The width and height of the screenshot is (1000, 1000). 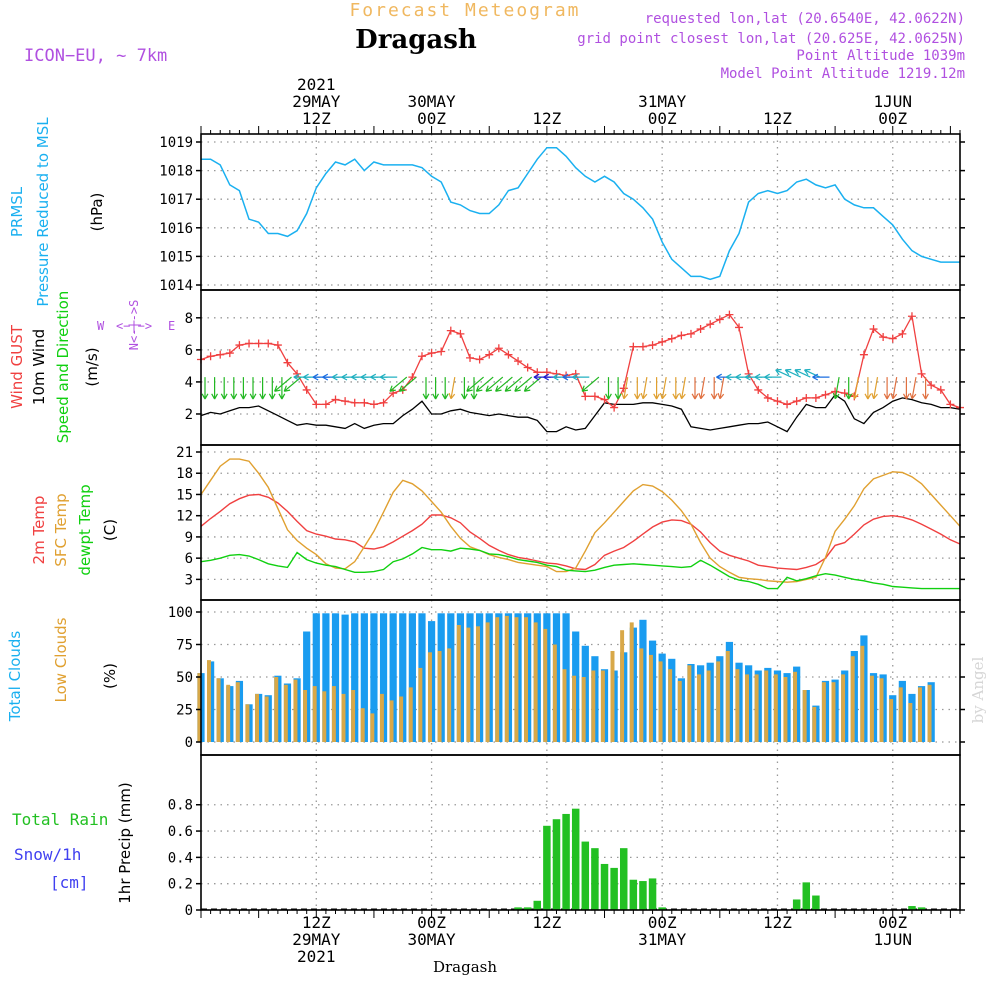 I want to click on bottom-time-label: 12Z, so click(x=546, y=922).